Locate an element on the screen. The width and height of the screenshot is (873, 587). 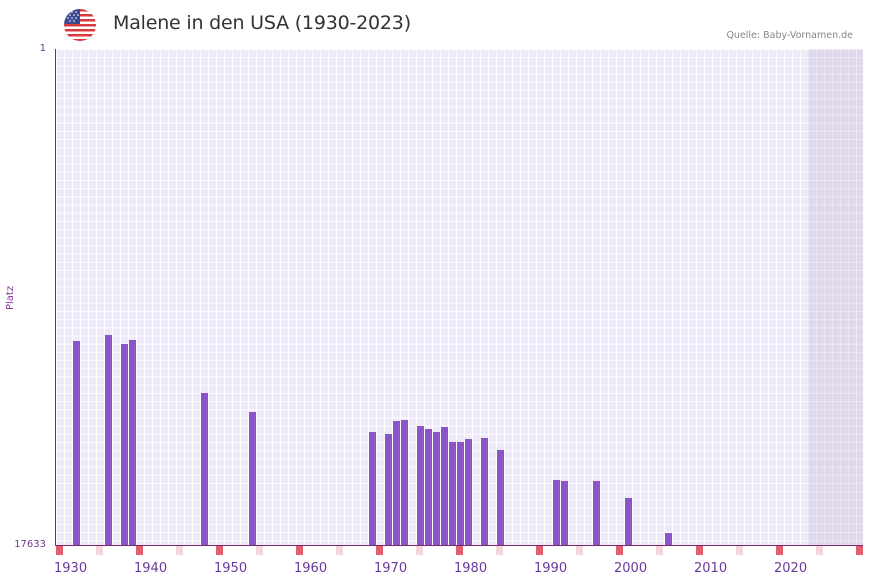
bar-1973 is located at coordinates (420, 485).